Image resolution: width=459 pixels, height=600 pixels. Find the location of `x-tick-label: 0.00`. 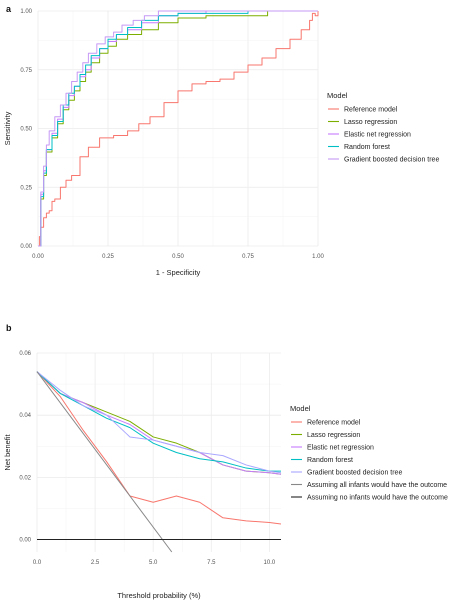

x-tick-label: 0.00 is located at coordinates (38, 257).